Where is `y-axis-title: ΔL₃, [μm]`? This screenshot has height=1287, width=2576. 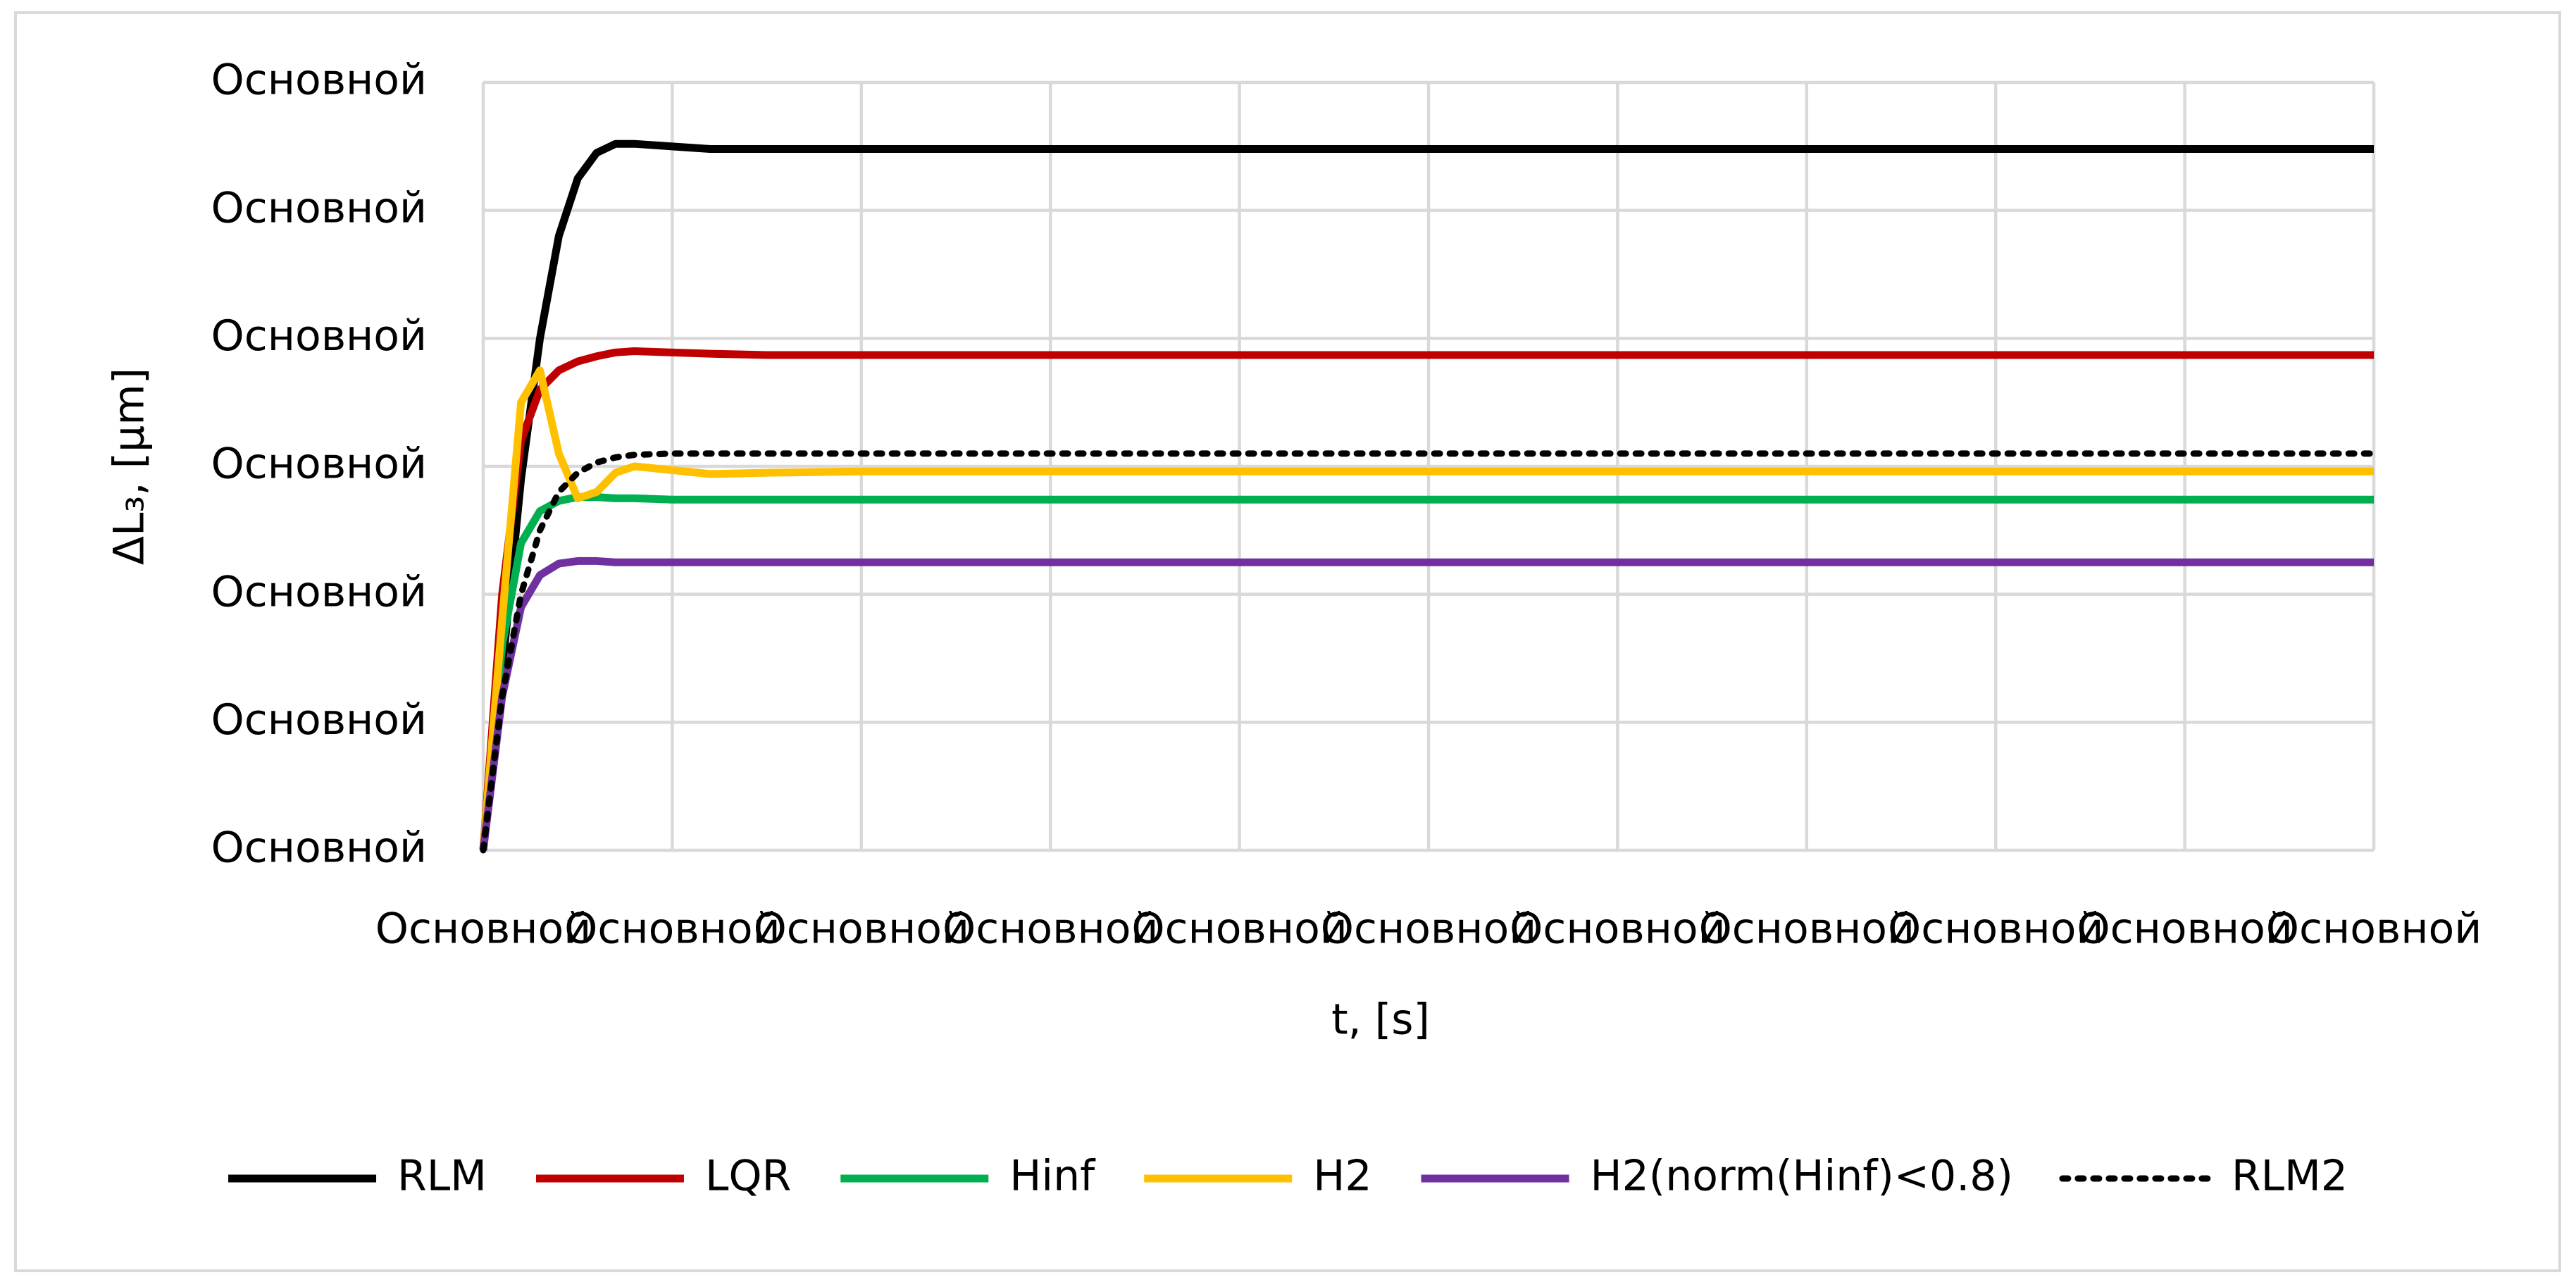
y-axis-title: ΔL₃, [μm] is located at coordinates (129, 466).